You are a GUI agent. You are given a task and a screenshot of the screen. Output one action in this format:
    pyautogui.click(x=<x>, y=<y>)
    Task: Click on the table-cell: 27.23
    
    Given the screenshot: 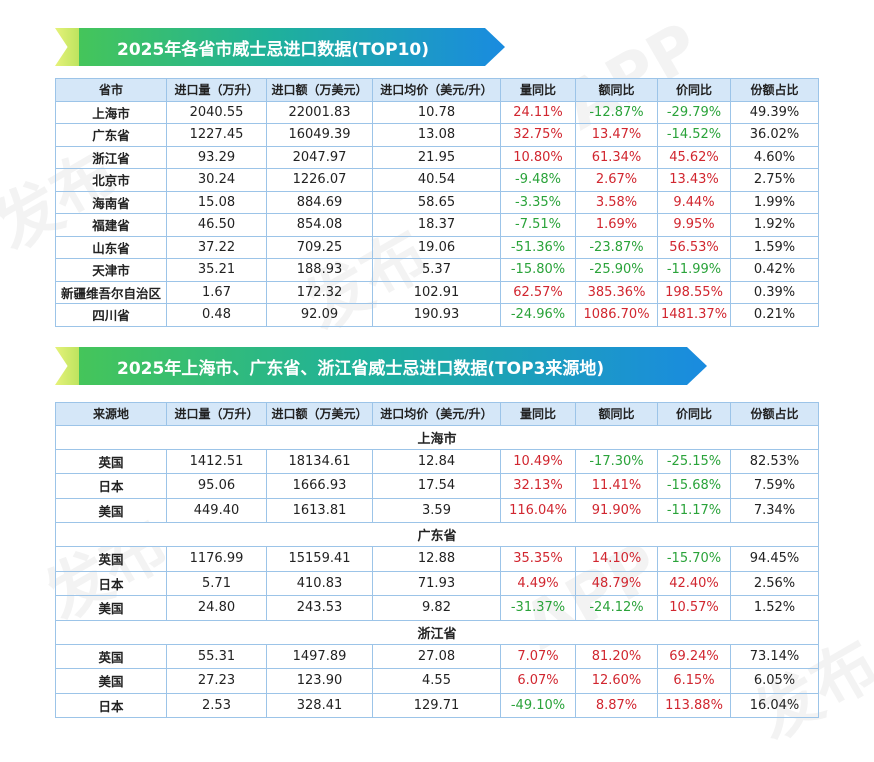 What is the action you would take?
    pyautogui.click(x=216, y=681)
    